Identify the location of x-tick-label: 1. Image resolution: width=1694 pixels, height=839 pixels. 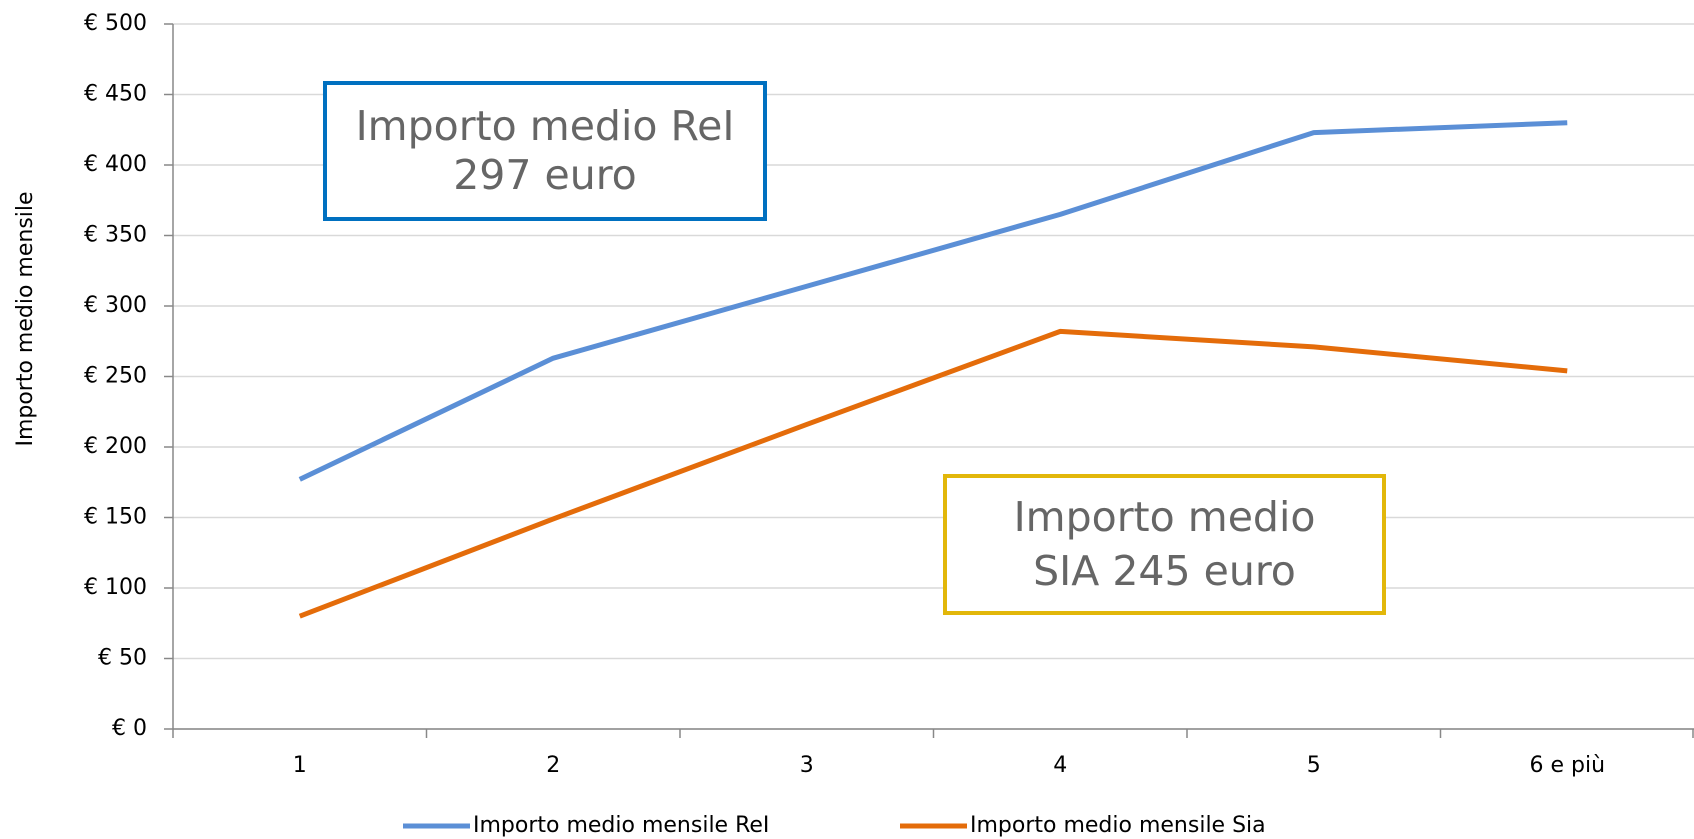
(300, 765).